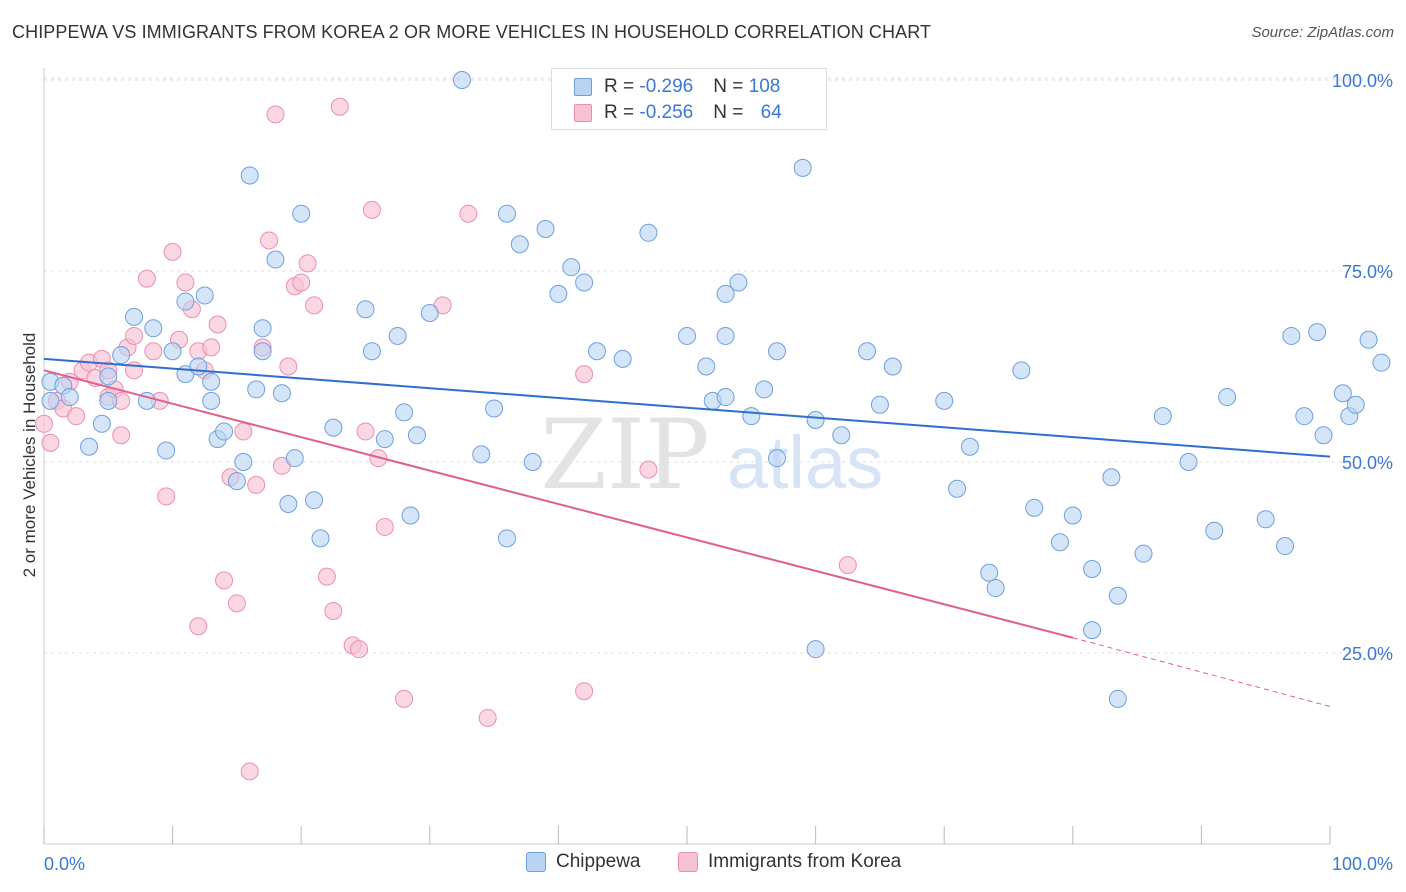 The height and width of the screenshot is (892, 1406). Describe the element at coordinates (64, 864) in the screenshot. I see `x-tick-label-min: 0.0%` at that location.